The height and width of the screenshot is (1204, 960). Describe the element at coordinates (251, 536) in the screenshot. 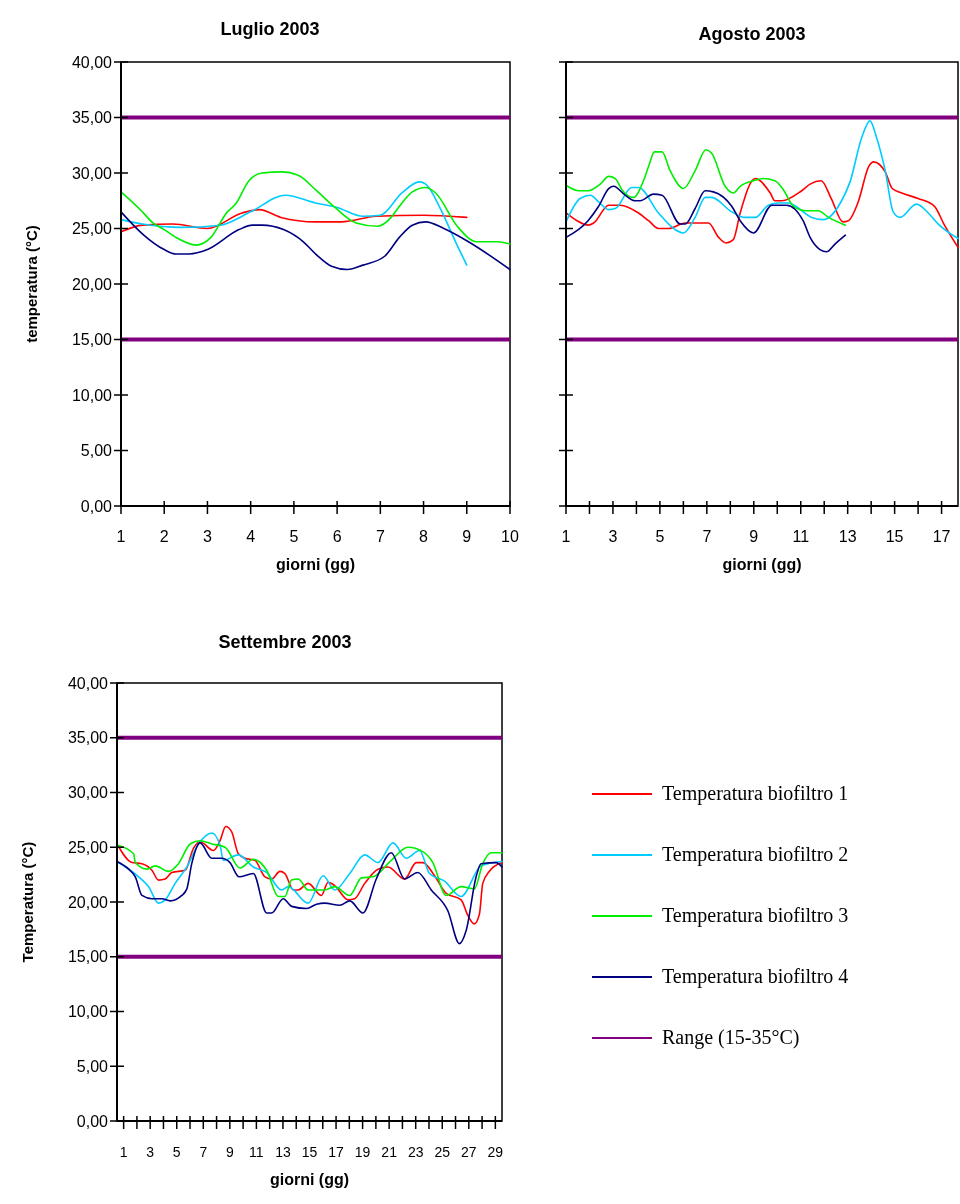

I see `x-tick-label: 4` at that location.